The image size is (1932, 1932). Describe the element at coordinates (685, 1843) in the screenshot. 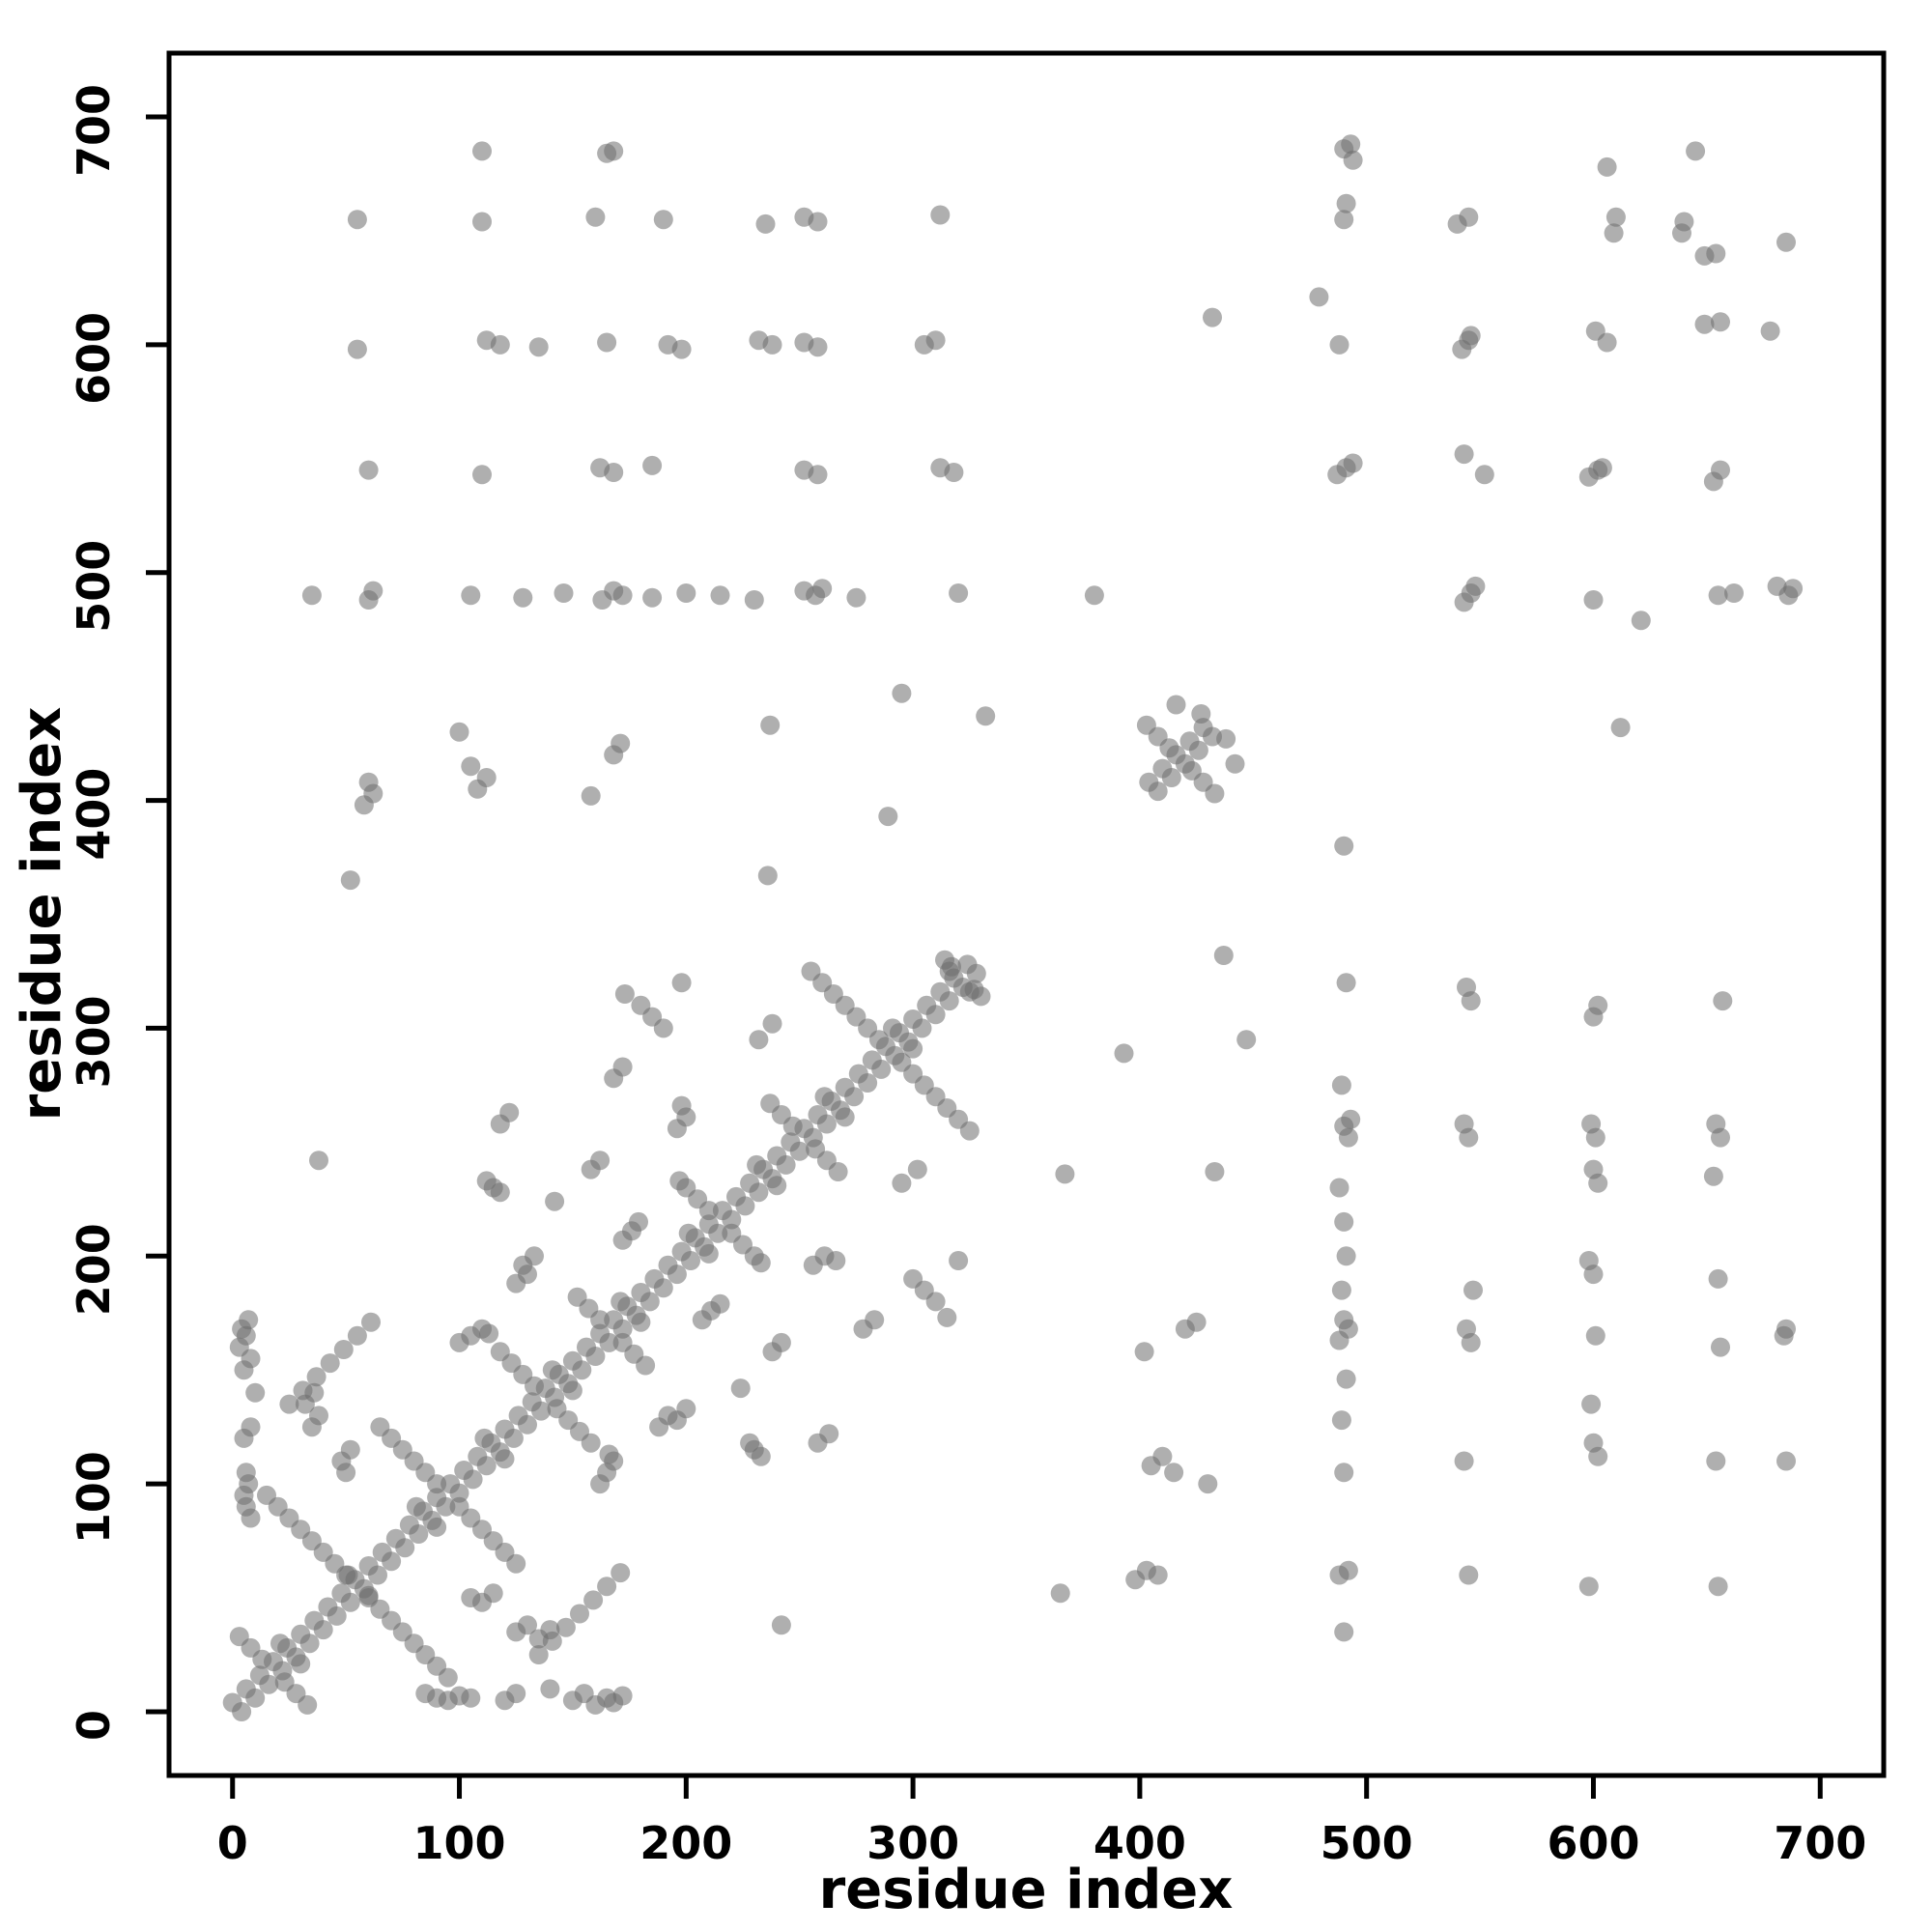

I see `tick-label: 200` at that location.